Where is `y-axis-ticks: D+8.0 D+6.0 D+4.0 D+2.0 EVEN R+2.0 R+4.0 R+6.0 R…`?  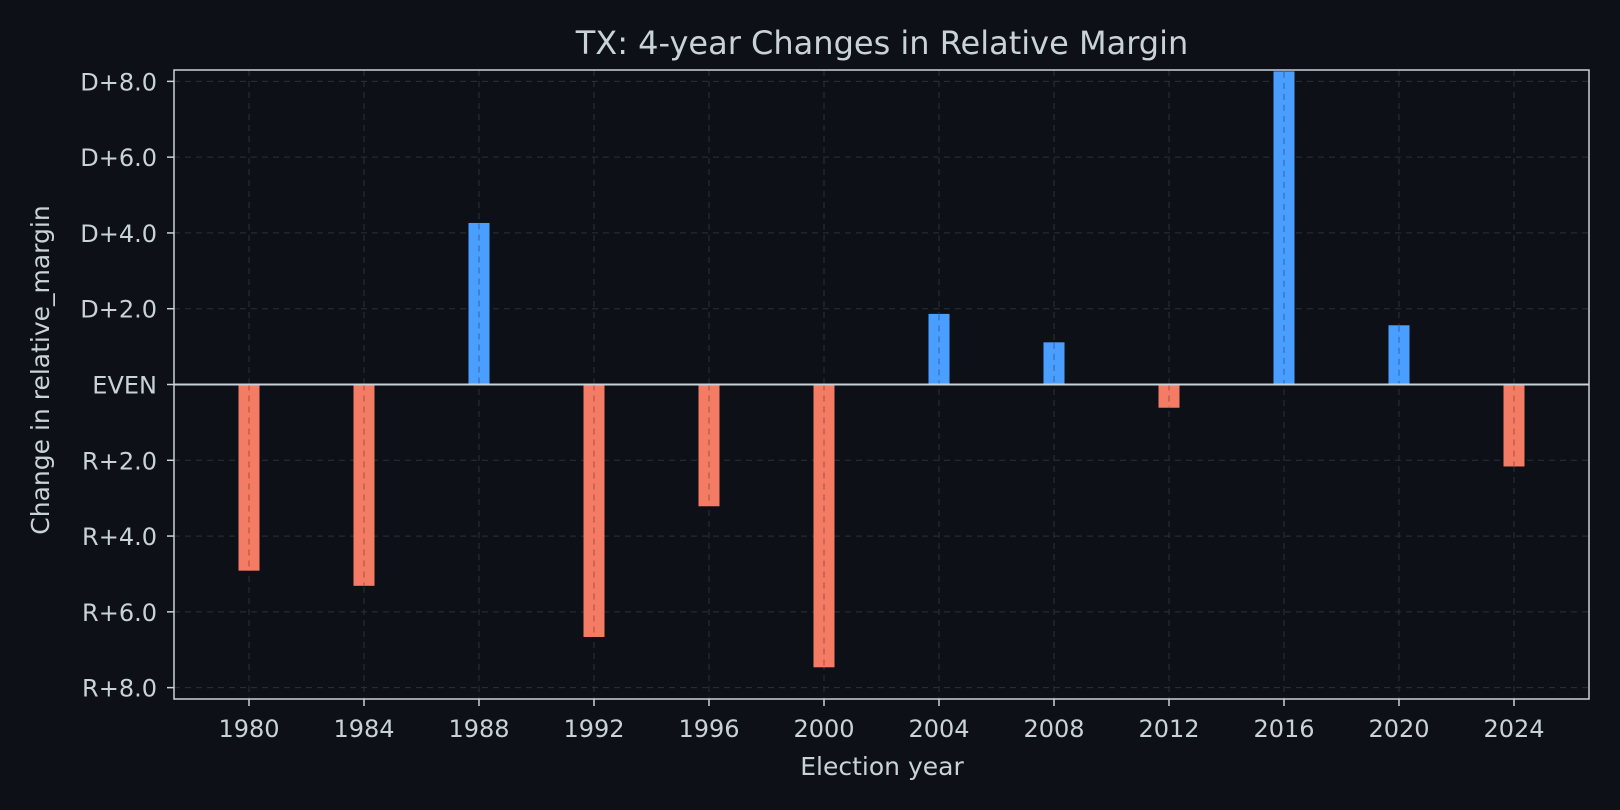
y-axis-ticks: D+8.0 D+6.0 D+4.0 D+2.0 EVEN R+2.0 R+4.0 R+6.0 R… is located at coordinates (127, 385).